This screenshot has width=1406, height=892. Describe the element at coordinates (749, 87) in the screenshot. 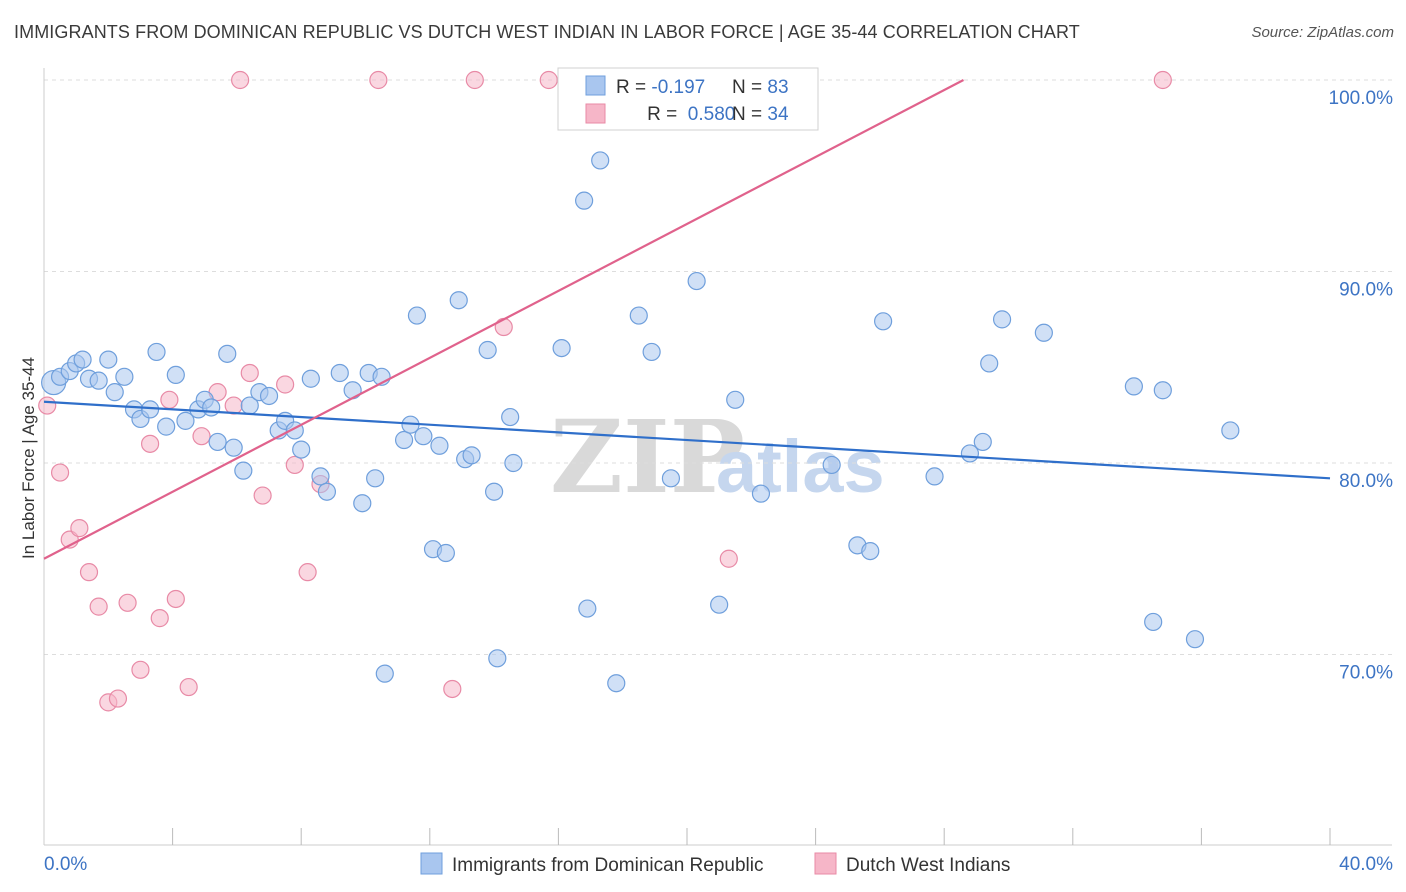

I see `legend-n-label-1: N =` at that location.